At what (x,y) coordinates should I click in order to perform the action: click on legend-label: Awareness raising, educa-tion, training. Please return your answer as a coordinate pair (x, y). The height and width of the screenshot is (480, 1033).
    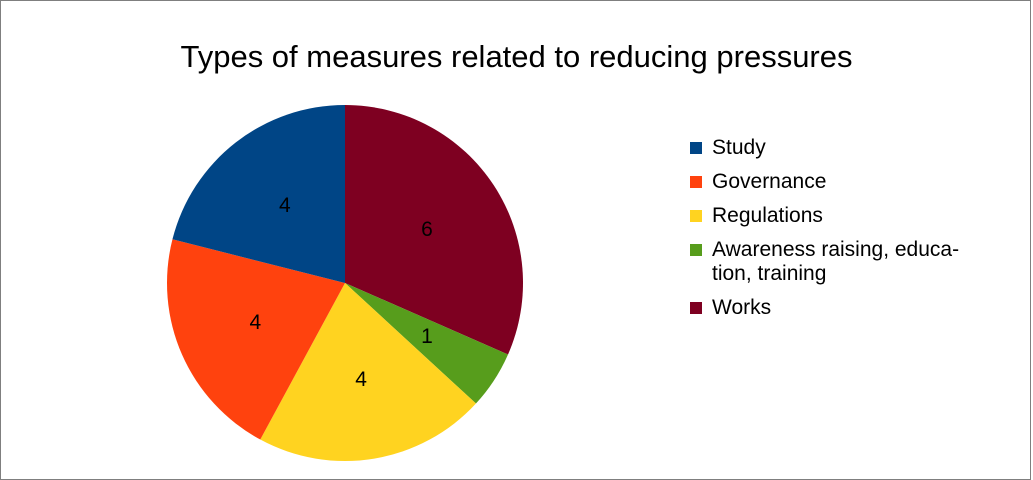
    Looking at the image, I should click on (857, 262).